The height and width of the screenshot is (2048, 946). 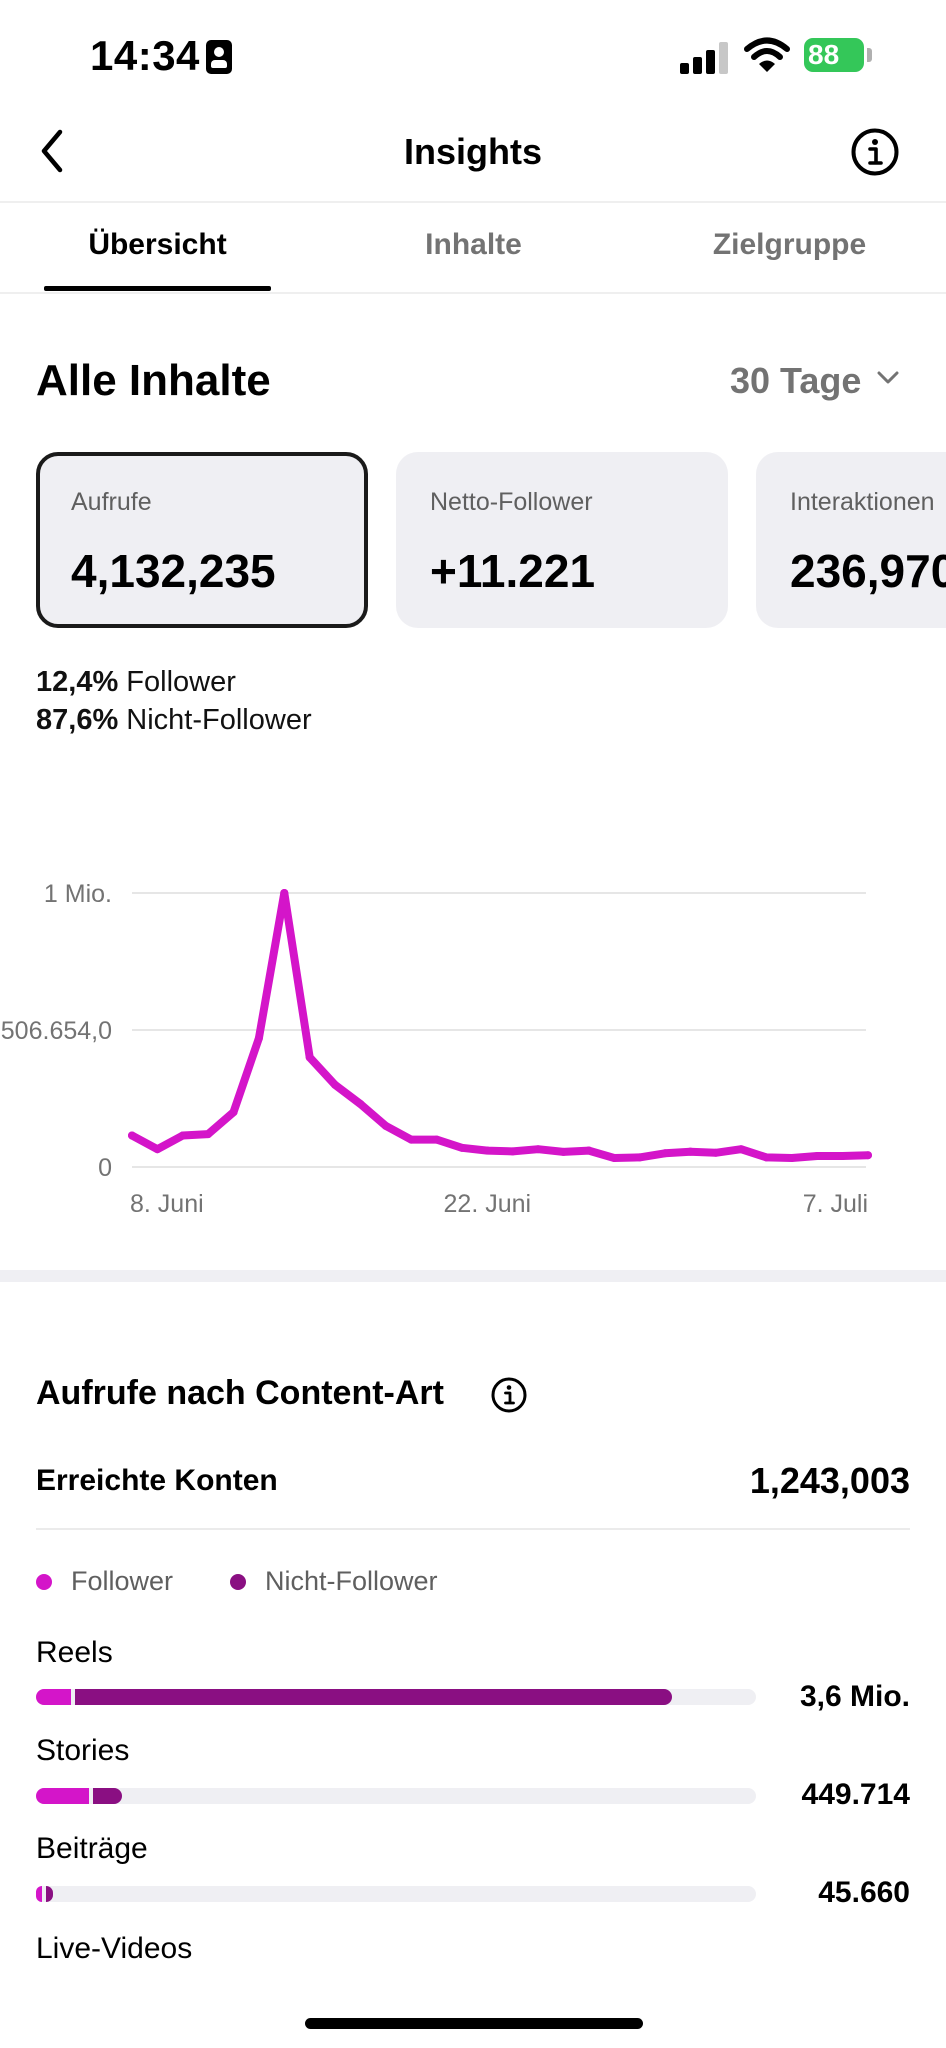 I want to click on x-tick-label: 7. Juli, so click(x=835, y=1204).